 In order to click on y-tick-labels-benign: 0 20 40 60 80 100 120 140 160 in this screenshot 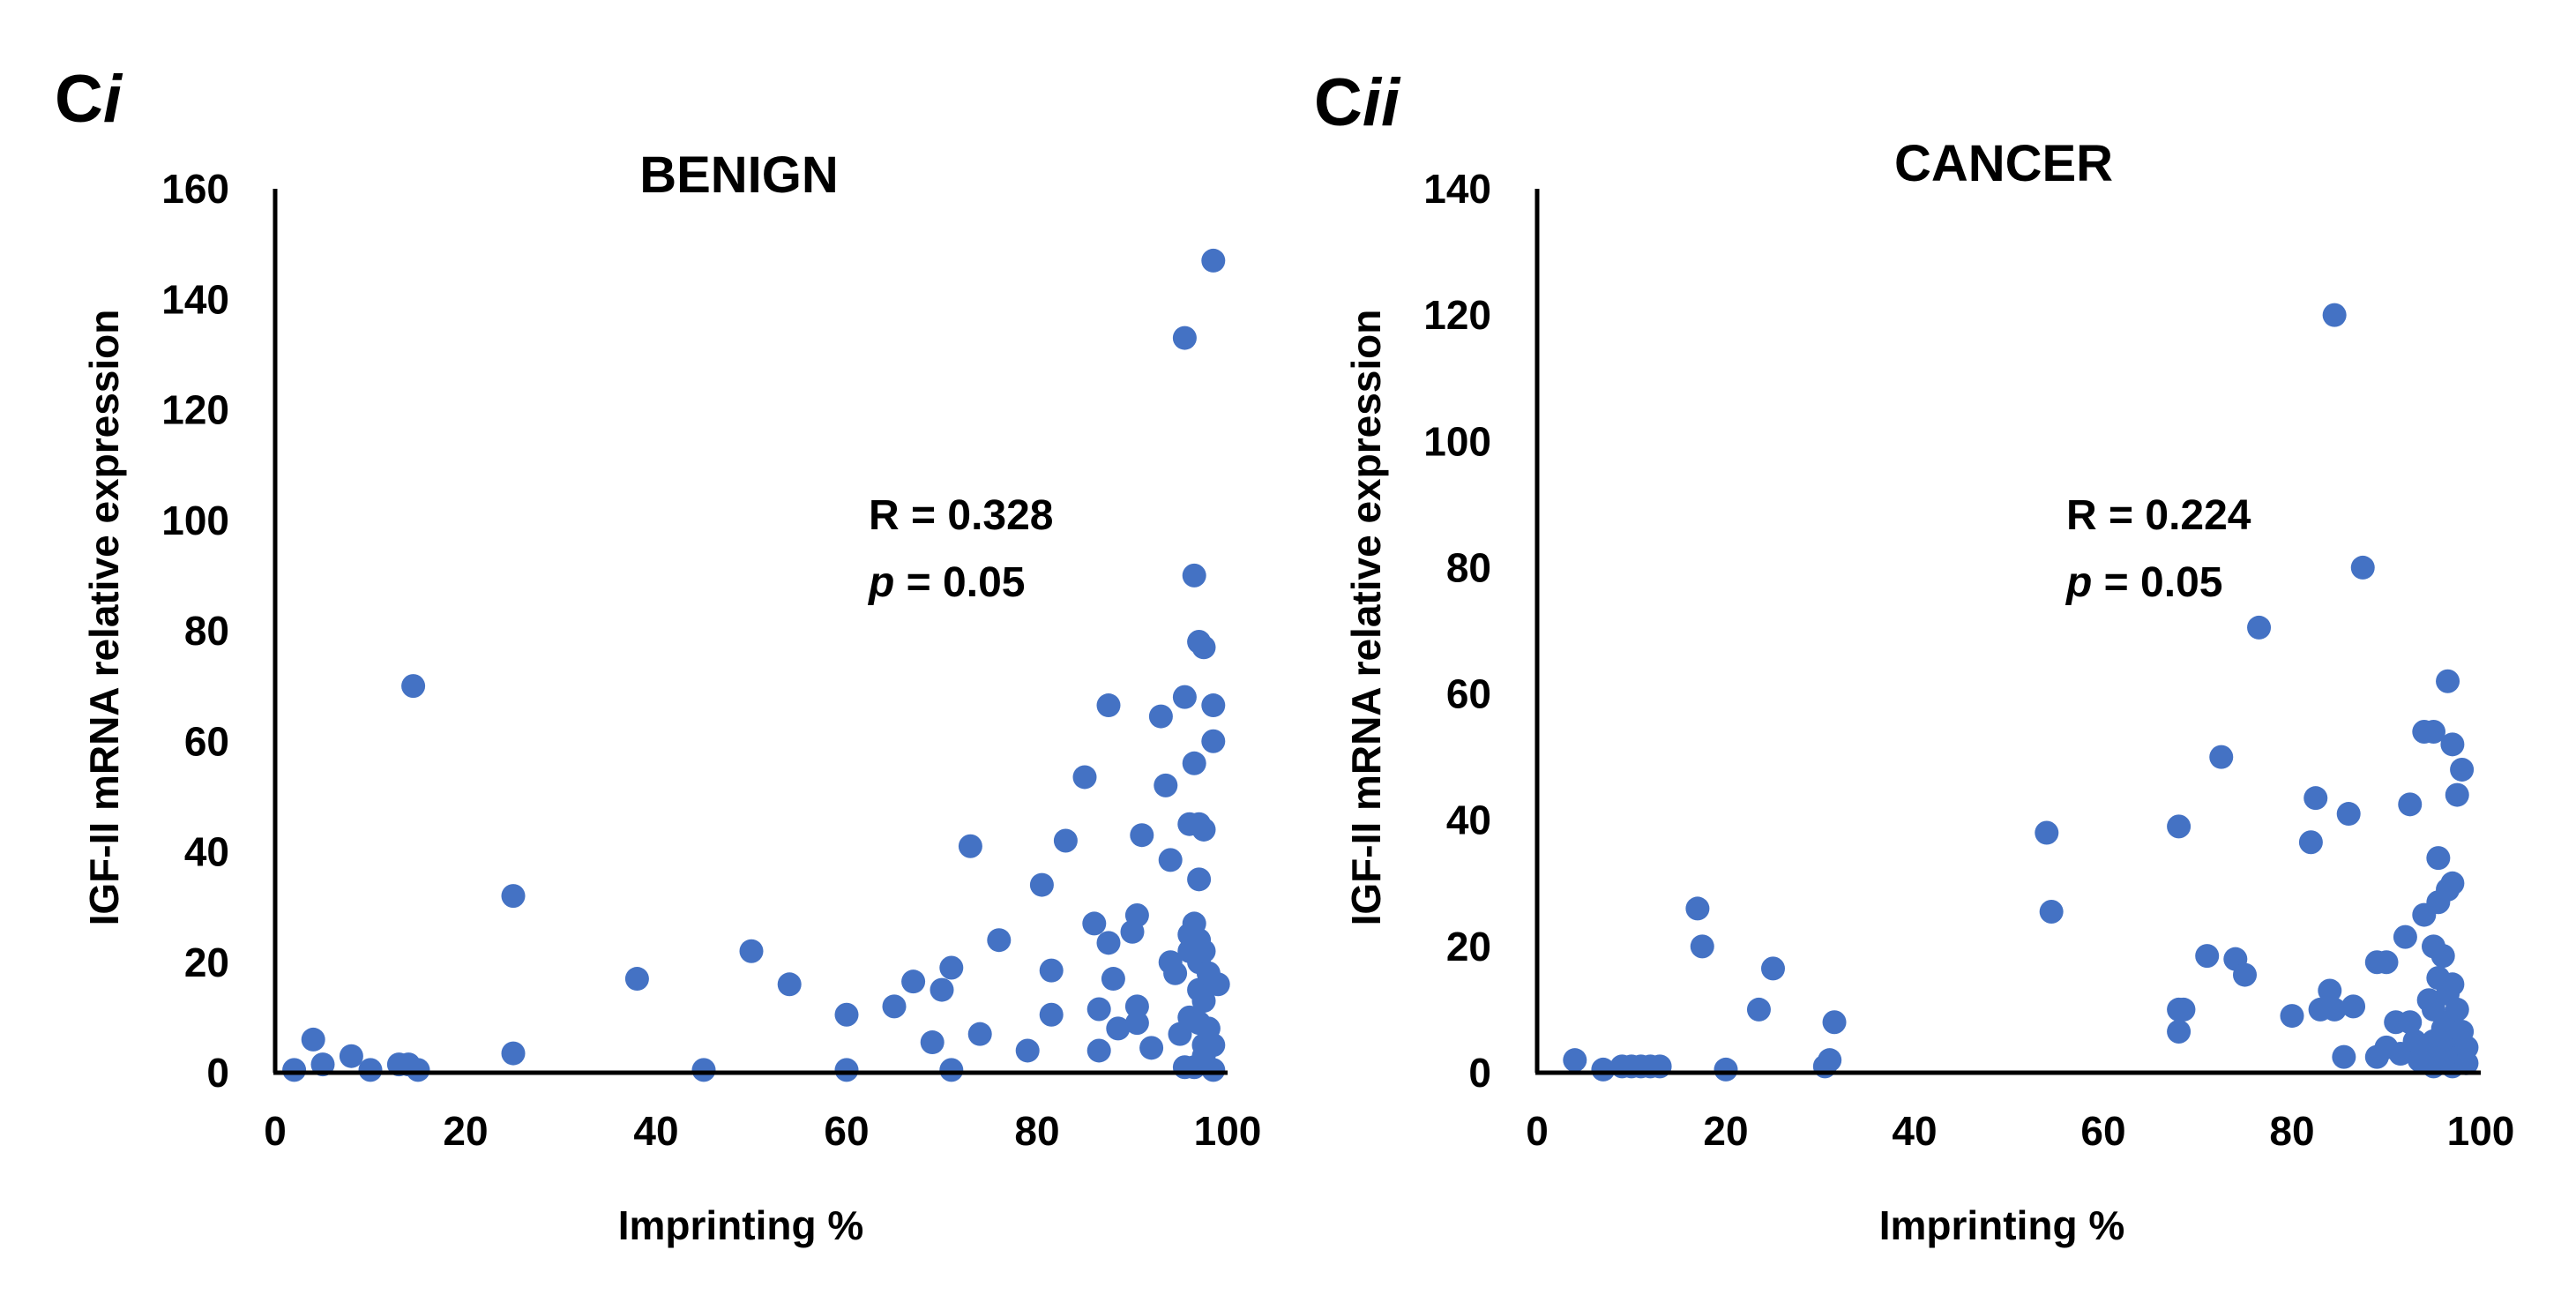, I will do `click(195, 631)`.